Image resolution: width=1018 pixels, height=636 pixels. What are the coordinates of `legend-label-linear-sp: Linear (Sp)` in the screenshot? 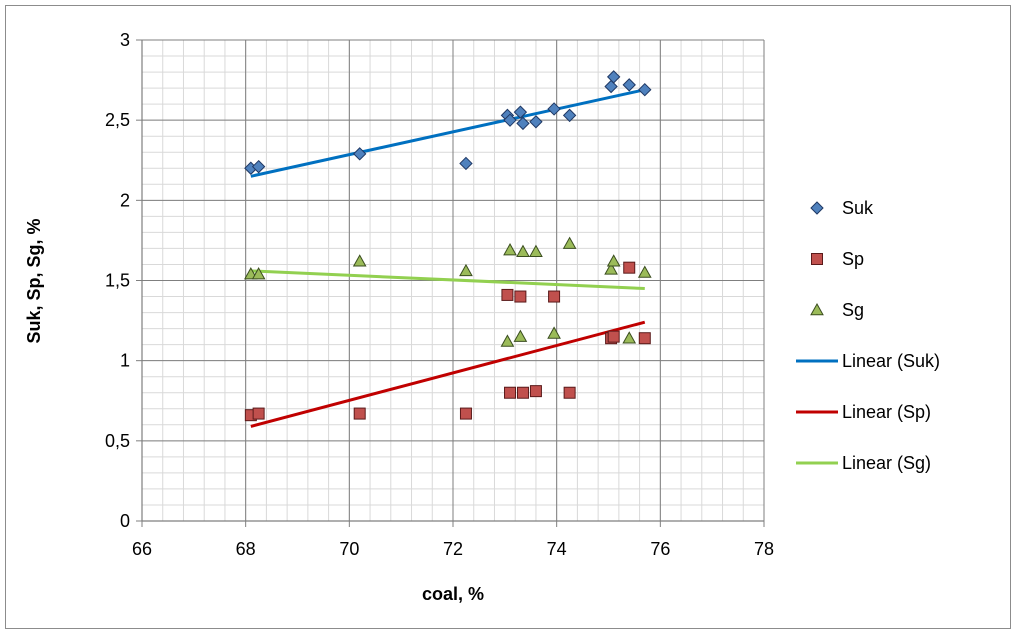 It's located at (886, 412).